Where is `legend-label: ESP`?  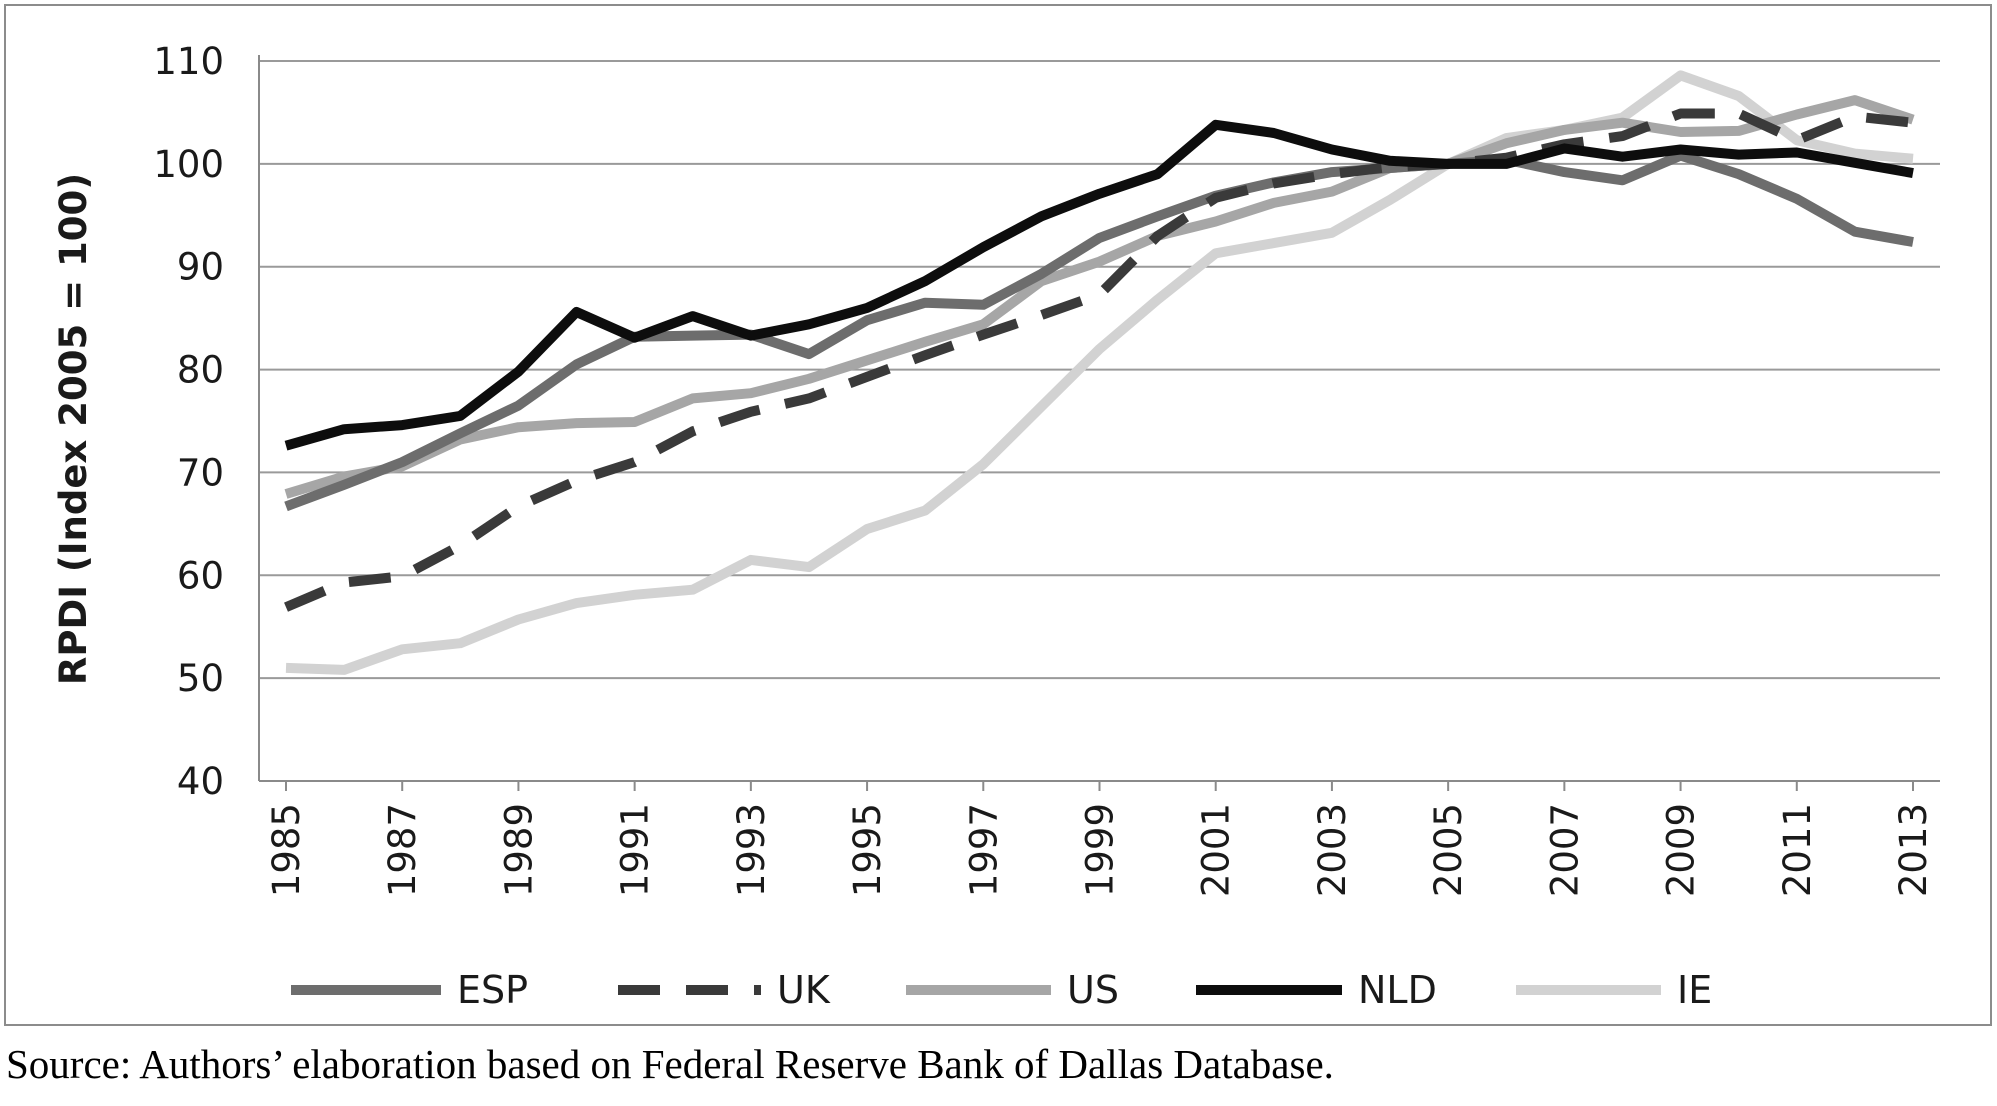
legend-label: ESP is located at coordinates (492, 990).